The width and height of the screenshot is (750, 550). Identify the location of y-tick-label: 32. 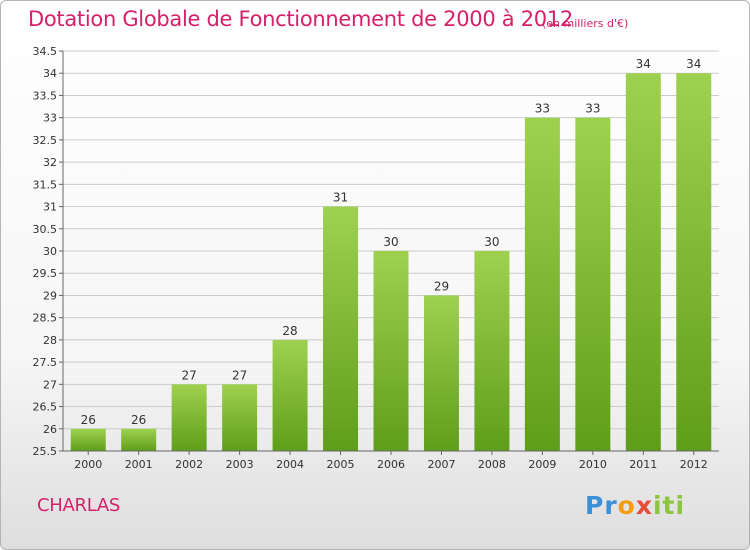
(50, 162).